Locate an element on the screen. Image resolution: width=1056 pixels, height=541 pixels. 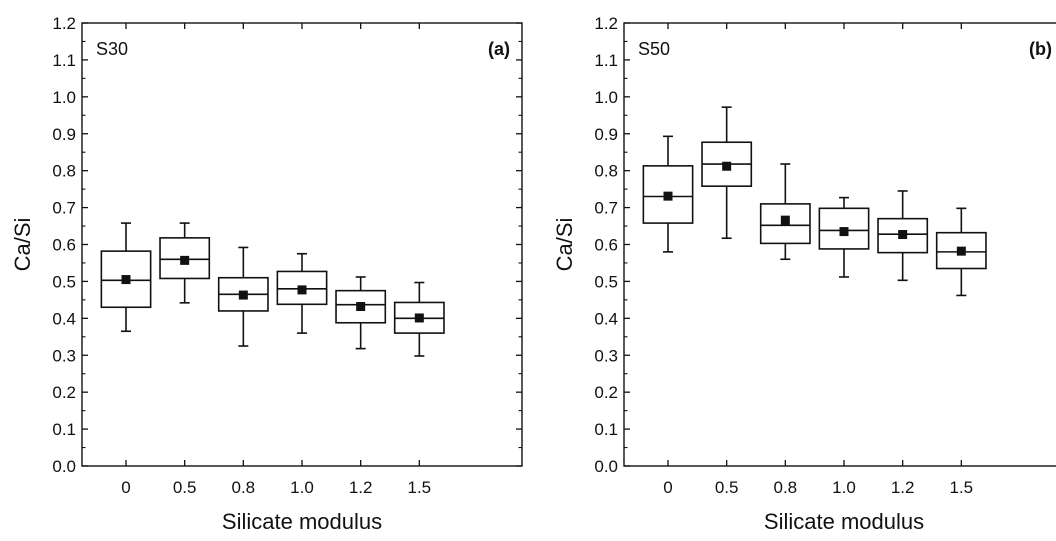
panel-label: (a) is located at coordinates (499, 49).